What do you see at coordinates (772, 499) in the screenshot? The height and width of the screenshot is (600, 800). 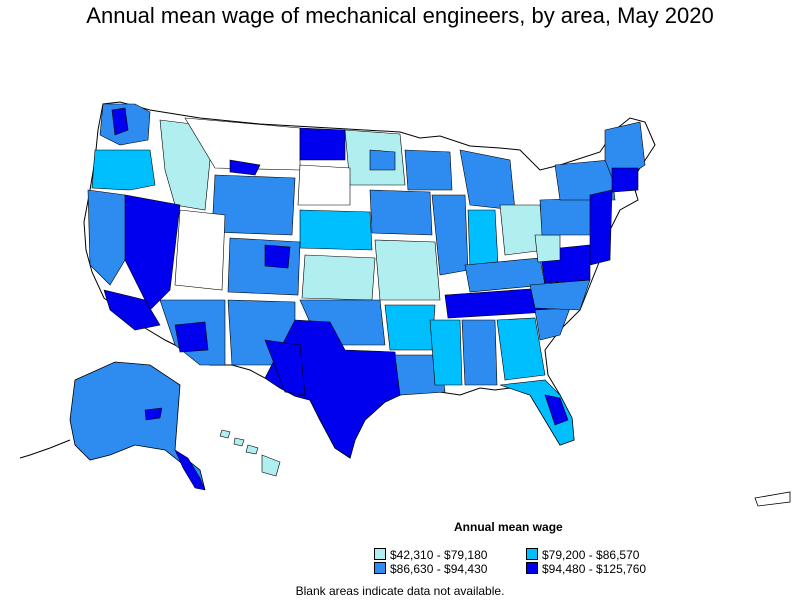 I see `puerto-rico` at bounding box center [772, 499].